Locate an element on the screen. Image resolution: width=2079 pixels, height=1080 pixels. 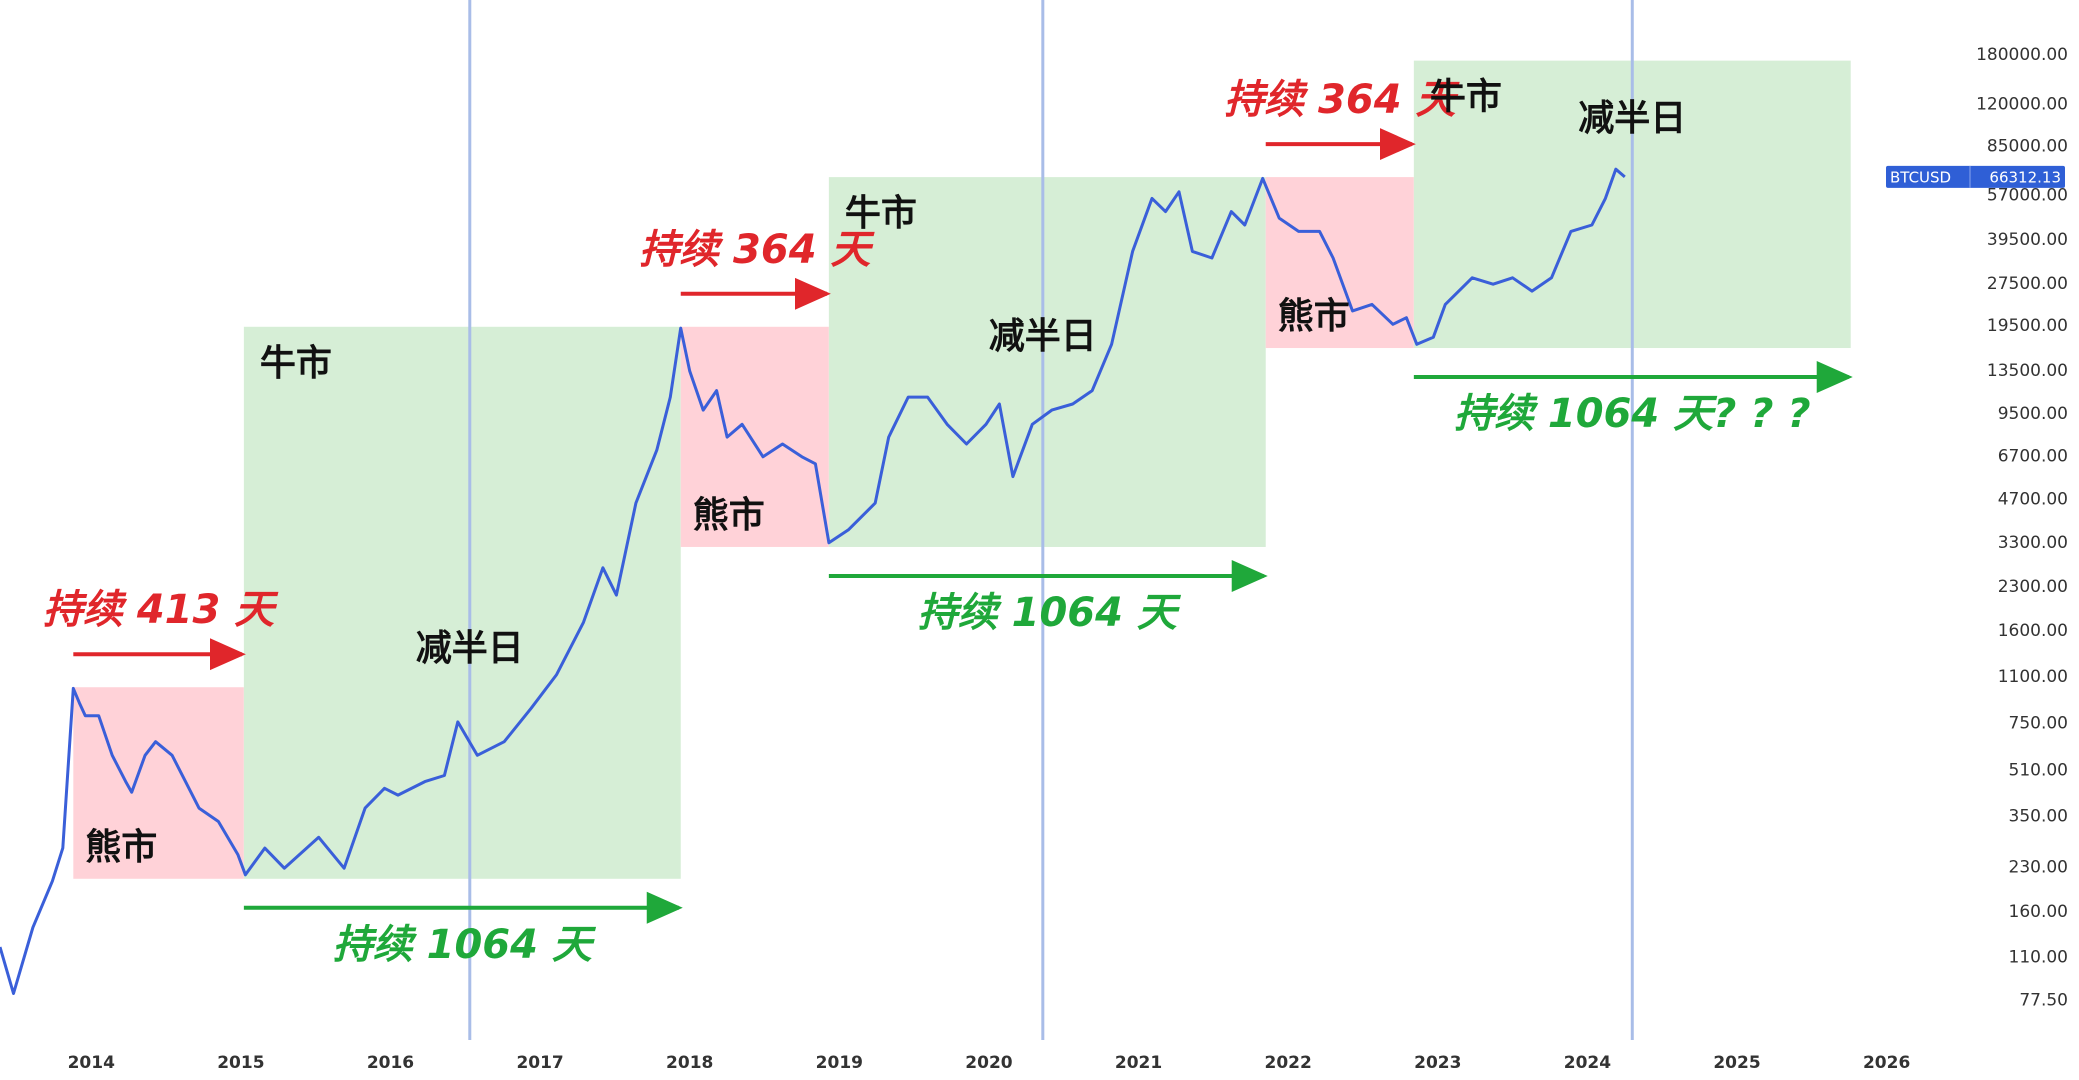
price-badge is located at coordinates (1975, 176).